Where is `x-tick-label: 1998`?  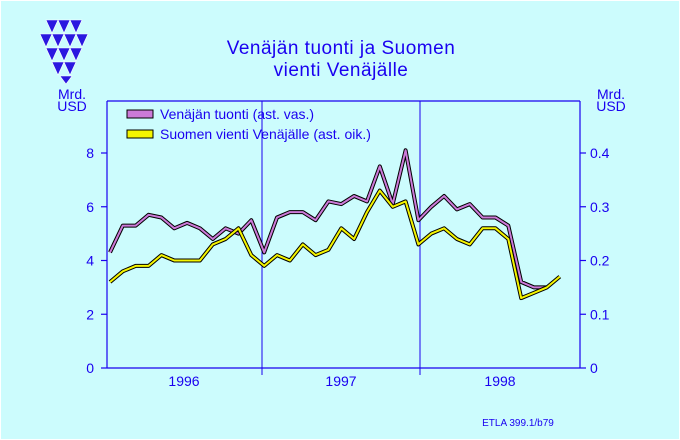
x-tick-label: 1998 is located at coordinates (499, 381).